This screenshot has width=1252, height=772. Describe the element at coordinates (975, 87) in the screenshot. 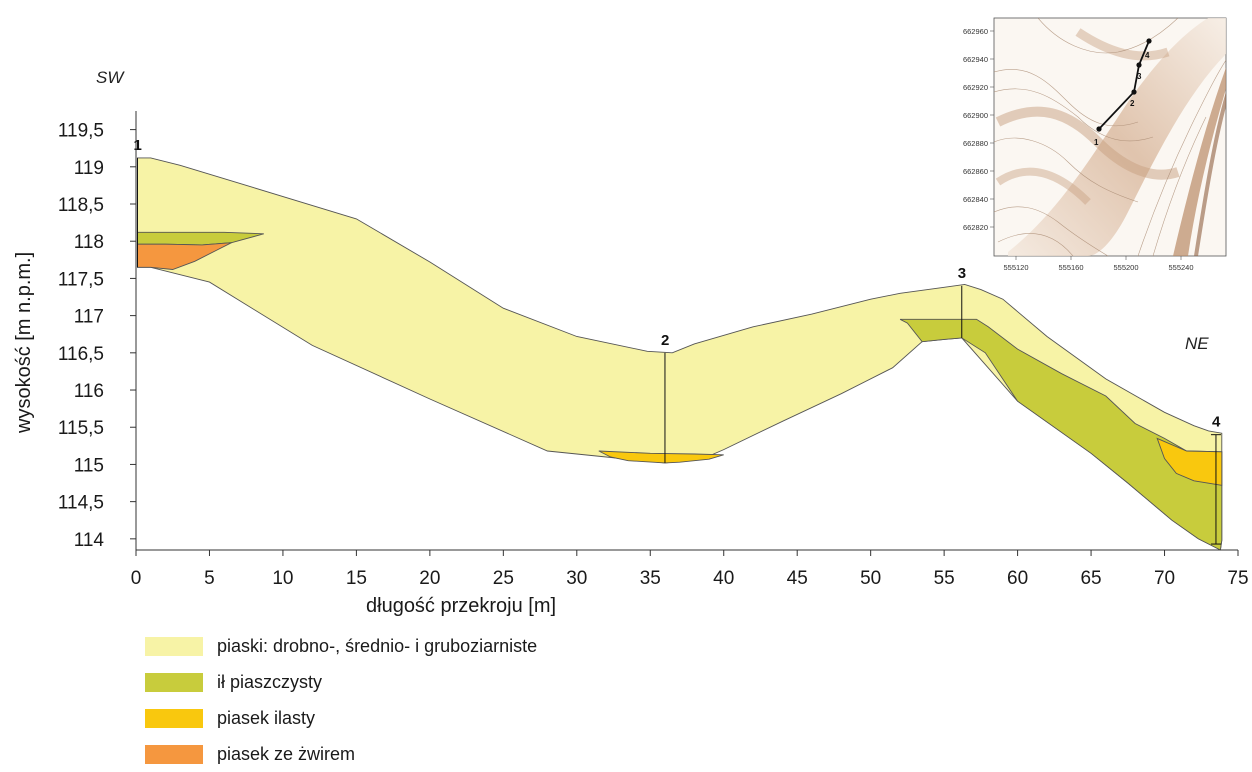

I see `inset-y-tick-label: 662920` at that location.